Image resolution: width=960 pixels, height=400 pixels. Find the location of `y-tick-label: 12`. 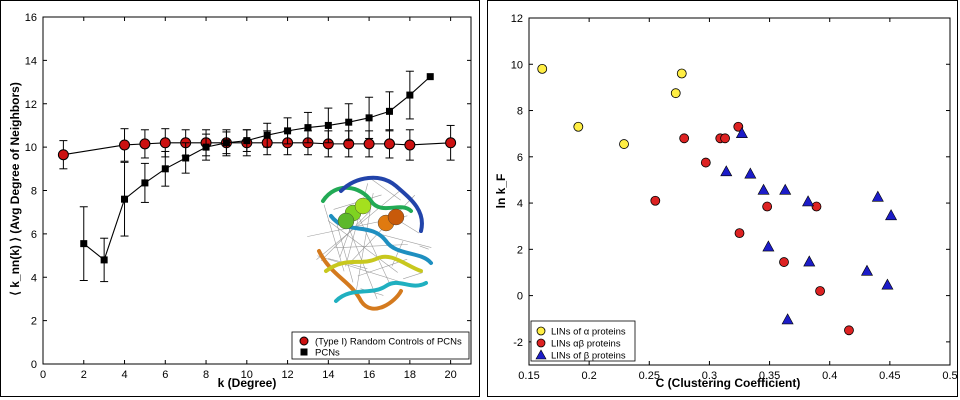

y-tick-label: 12 is located at coordinates (31, 105).